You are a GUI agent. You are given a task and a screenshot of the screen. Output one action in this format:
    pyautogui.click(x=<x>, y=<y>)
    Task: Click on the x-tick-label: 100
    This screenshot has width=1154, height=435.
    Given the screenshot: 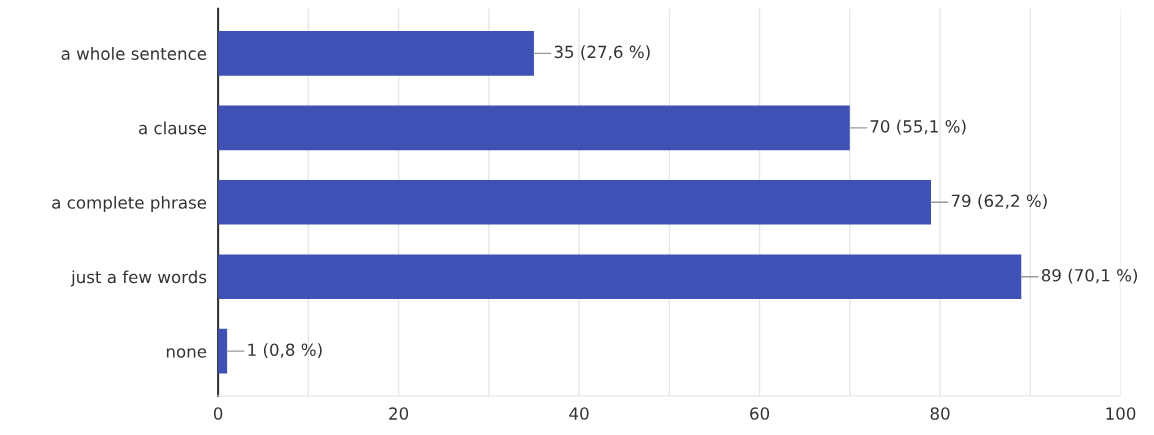 What is the action you would take?
    pyautogui.click(x=1121, y=413)
    